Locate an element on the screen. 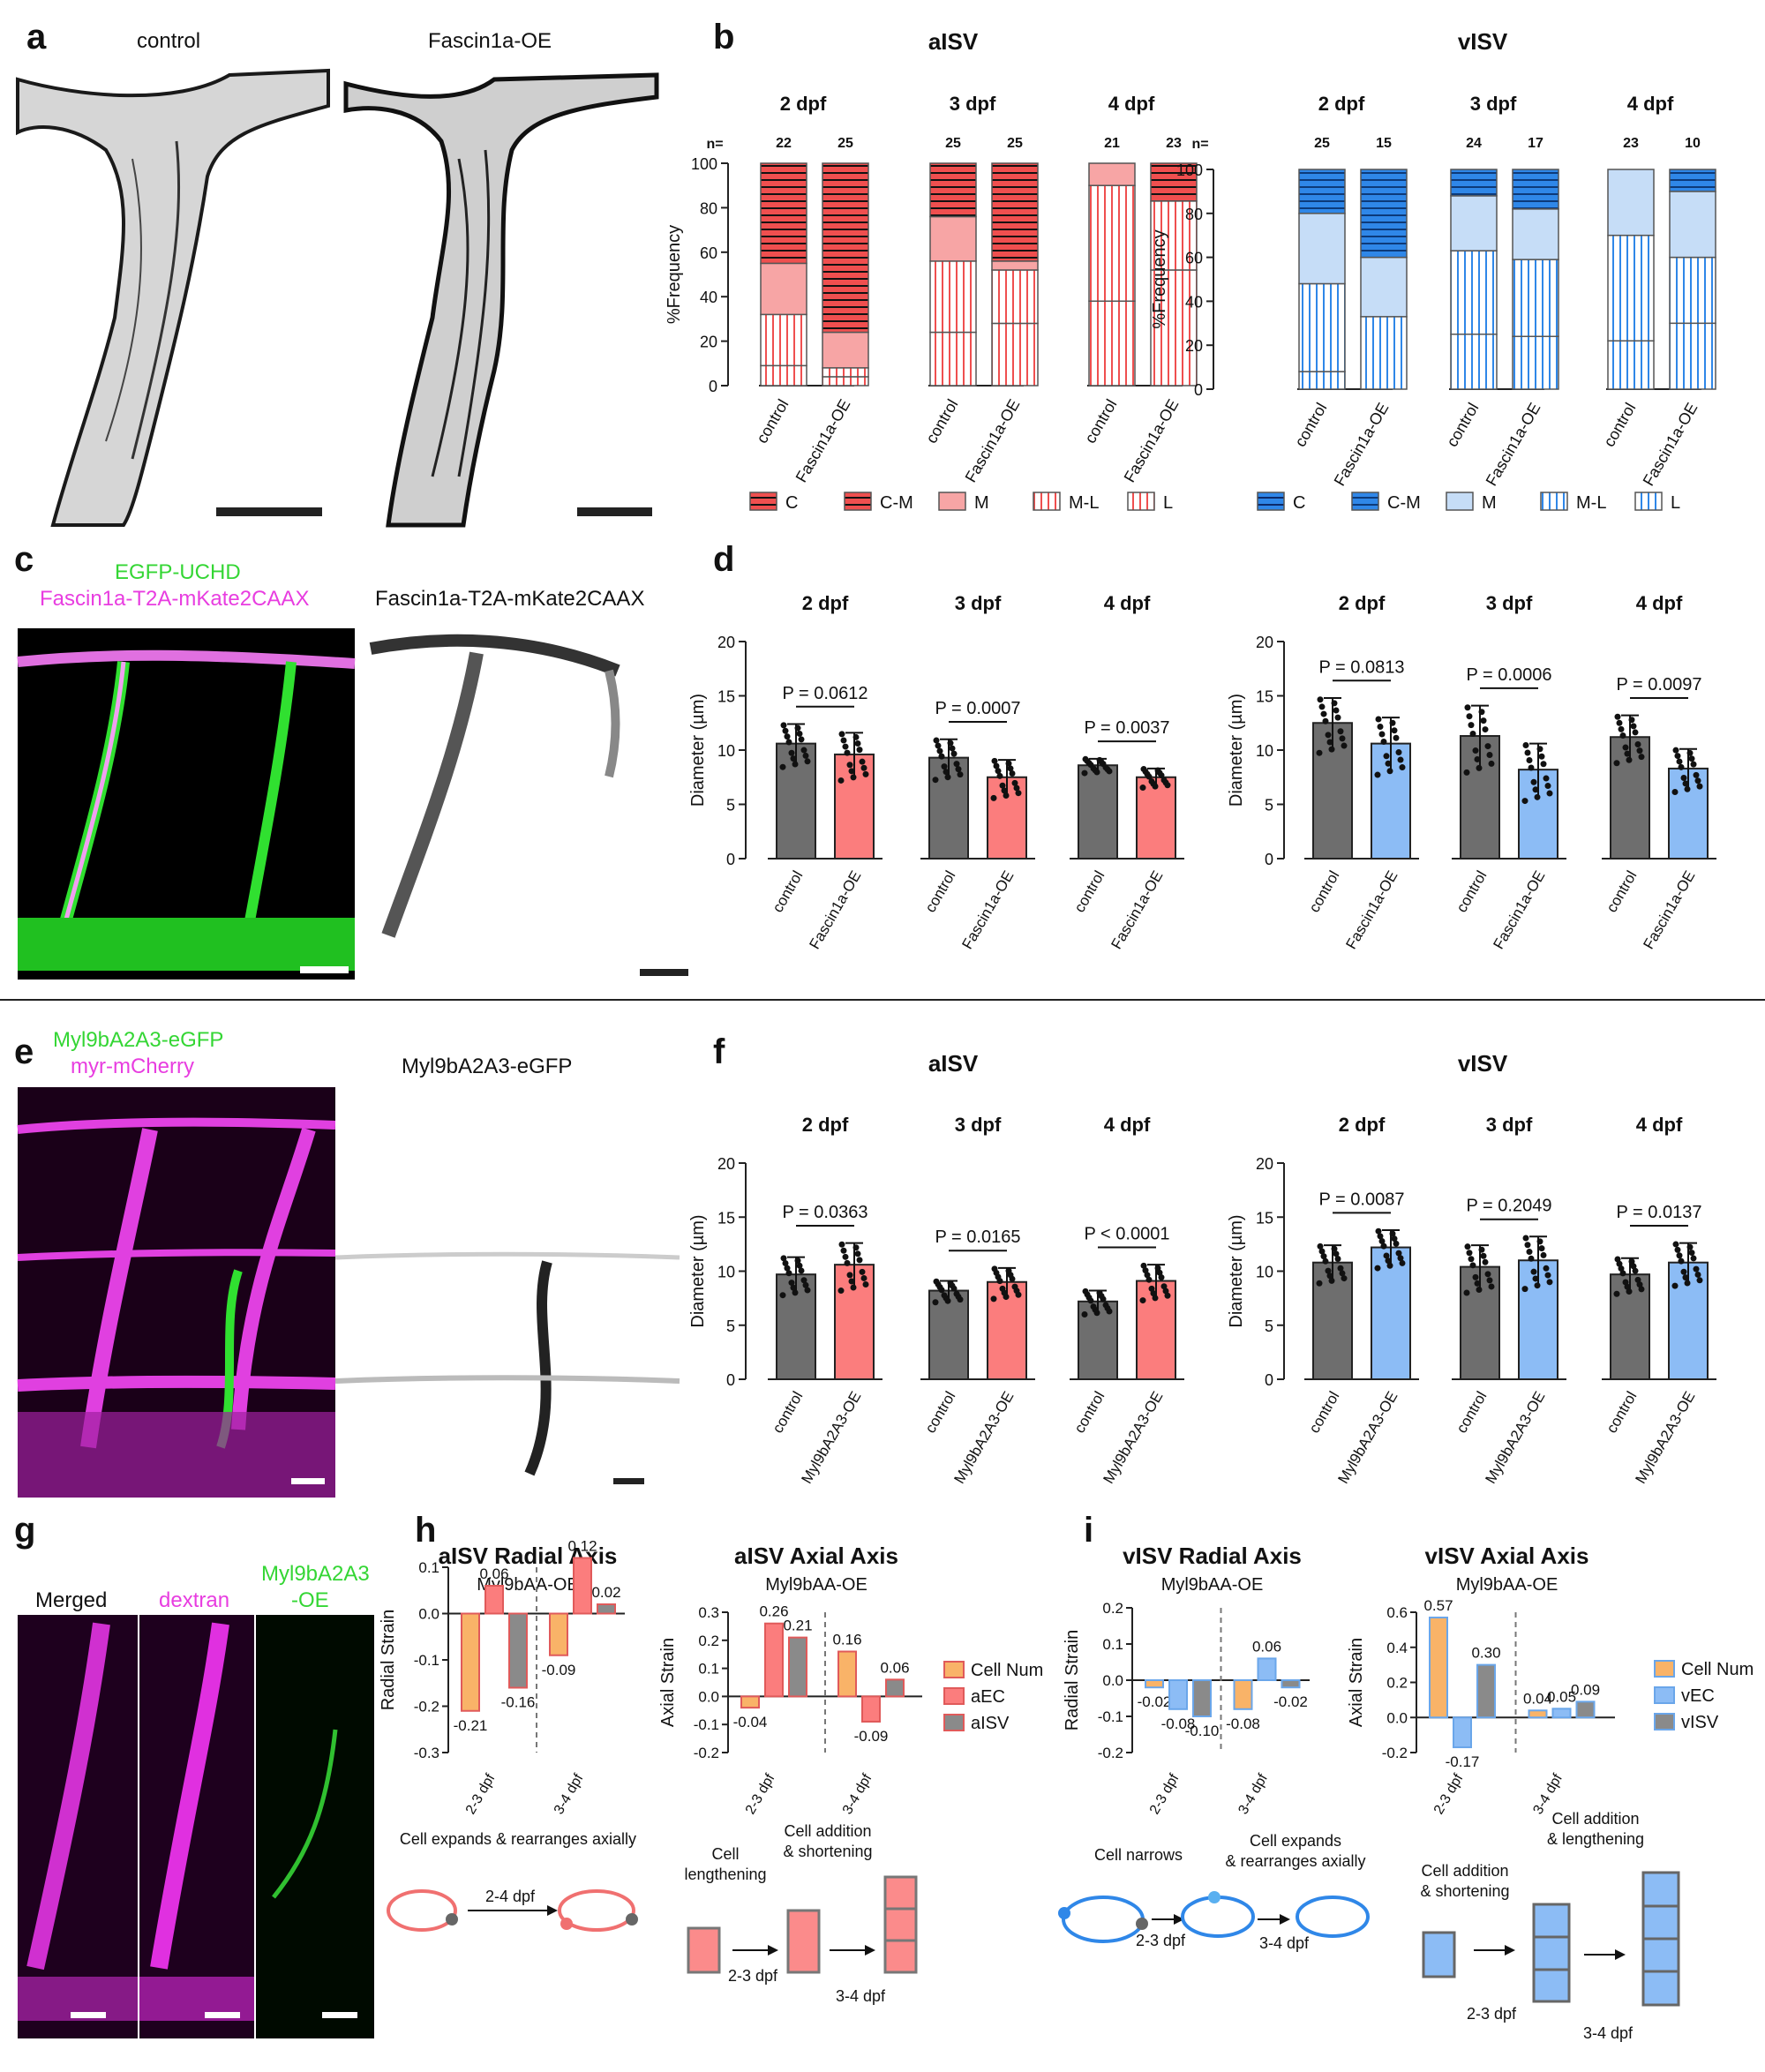 Image resolution: width=1765 pixels, height=2072 pixels. panel-f-artery-ytick-label: 0 is located at coordinates (730, 1380).